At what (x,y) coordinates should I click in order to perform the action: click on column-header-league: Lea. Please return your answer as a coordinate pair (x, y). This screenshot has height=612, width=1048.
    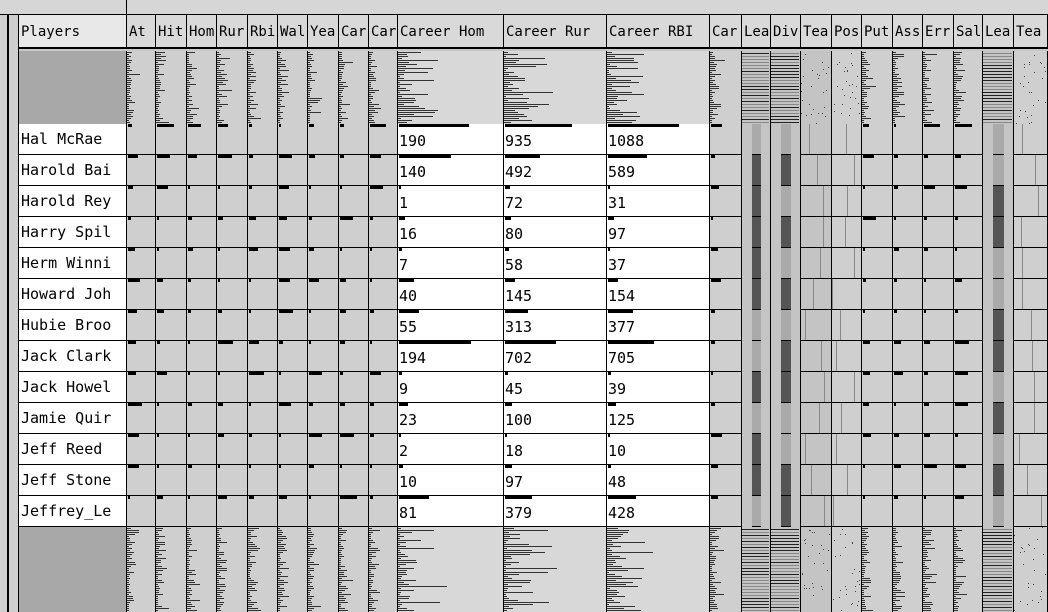
    Looking at the image, I should click on (756, 32).